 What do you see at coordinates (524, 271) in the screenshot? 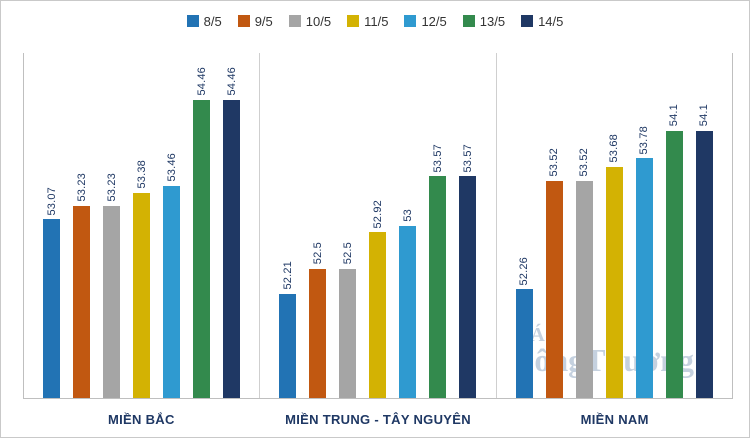
I see `bar-value-label: 52.26` at bounding box center [524, 271].